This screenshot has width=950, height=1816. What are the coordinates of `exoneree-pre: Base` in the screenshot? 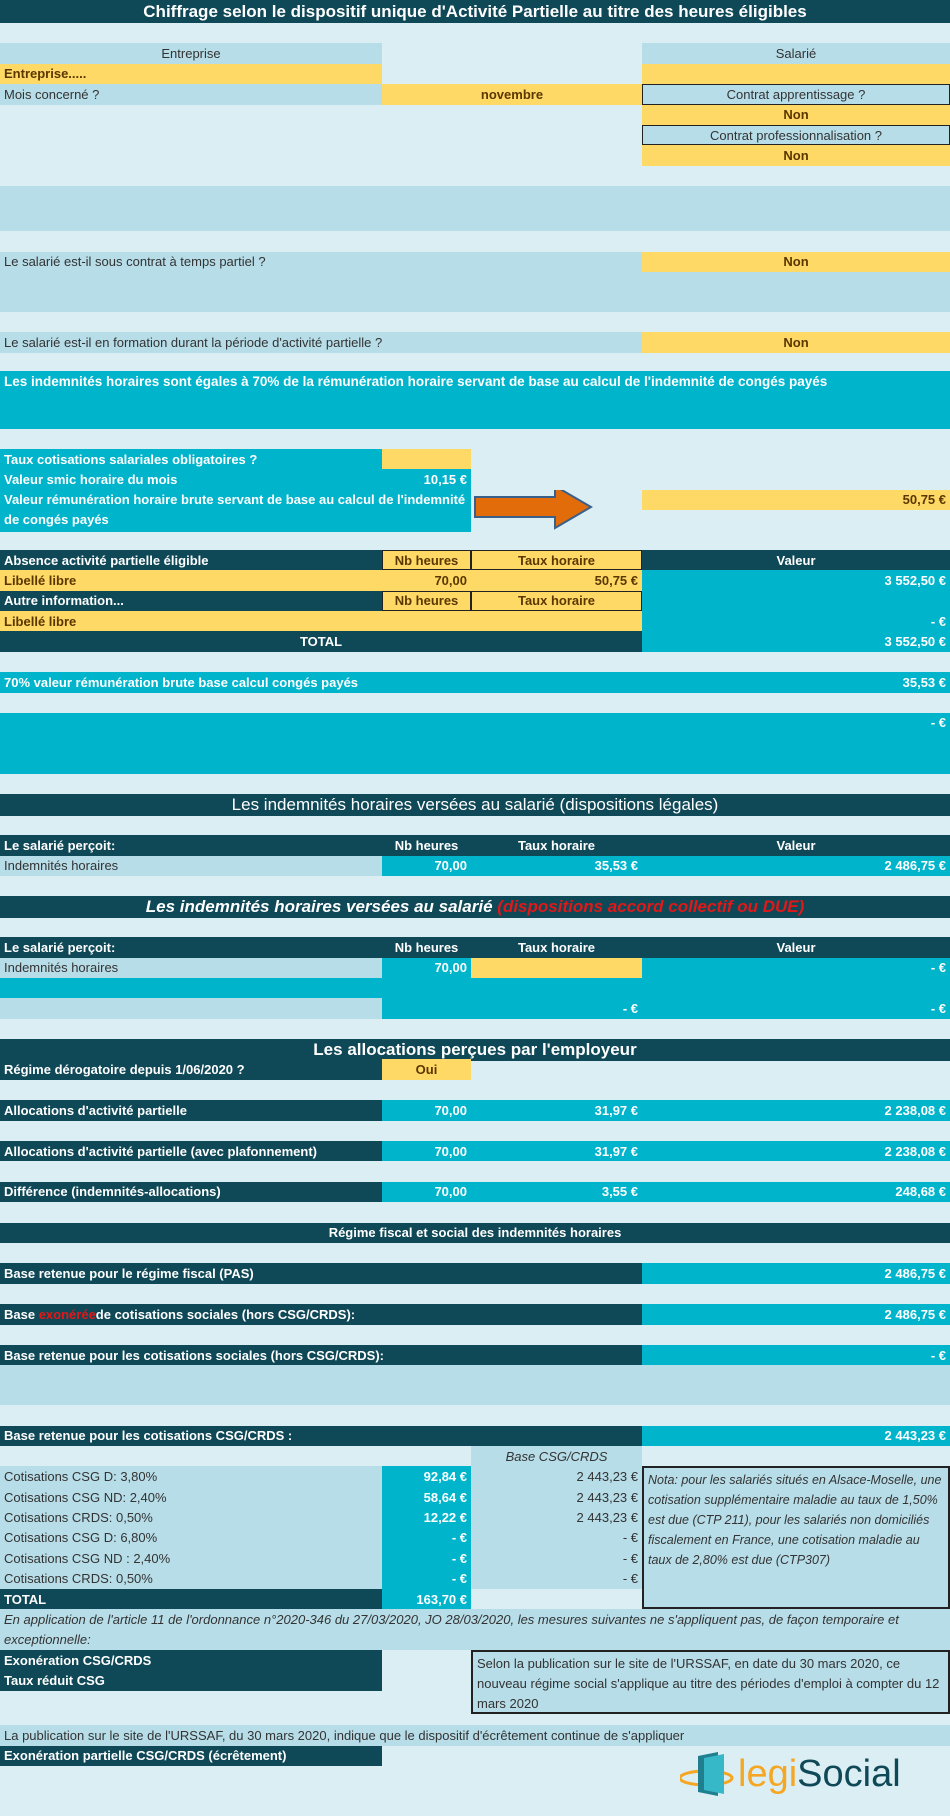 It's located at (20, 1314).